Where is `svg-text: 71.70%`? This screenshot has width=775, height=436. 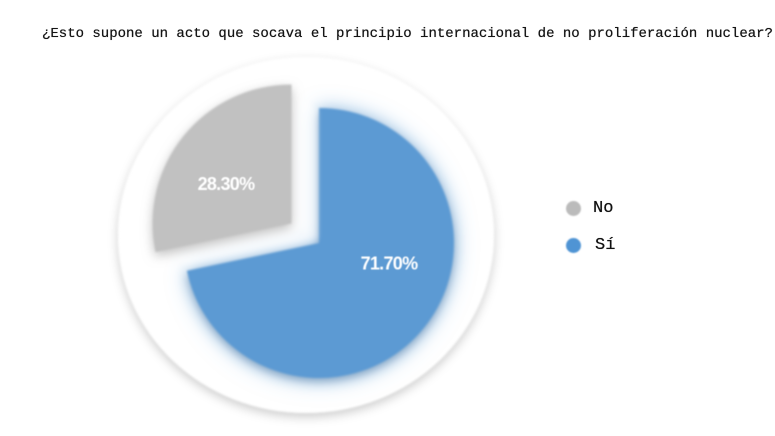
svg-text: 71.70% is located at coordinates (390, 263).